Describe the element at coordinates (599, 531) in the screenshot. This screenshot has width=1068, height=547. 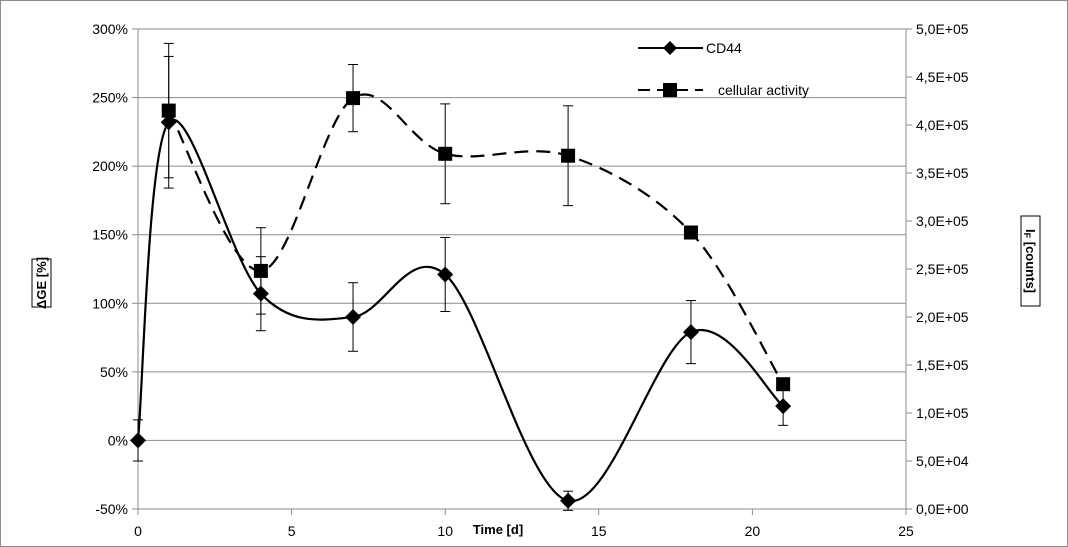
I see `x-tick-label: 15` at that location.